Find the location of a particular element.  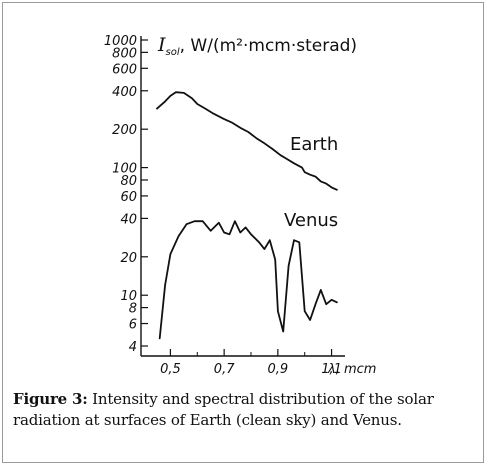

y-axis-symbol: I is located at coordinates (161, 45).